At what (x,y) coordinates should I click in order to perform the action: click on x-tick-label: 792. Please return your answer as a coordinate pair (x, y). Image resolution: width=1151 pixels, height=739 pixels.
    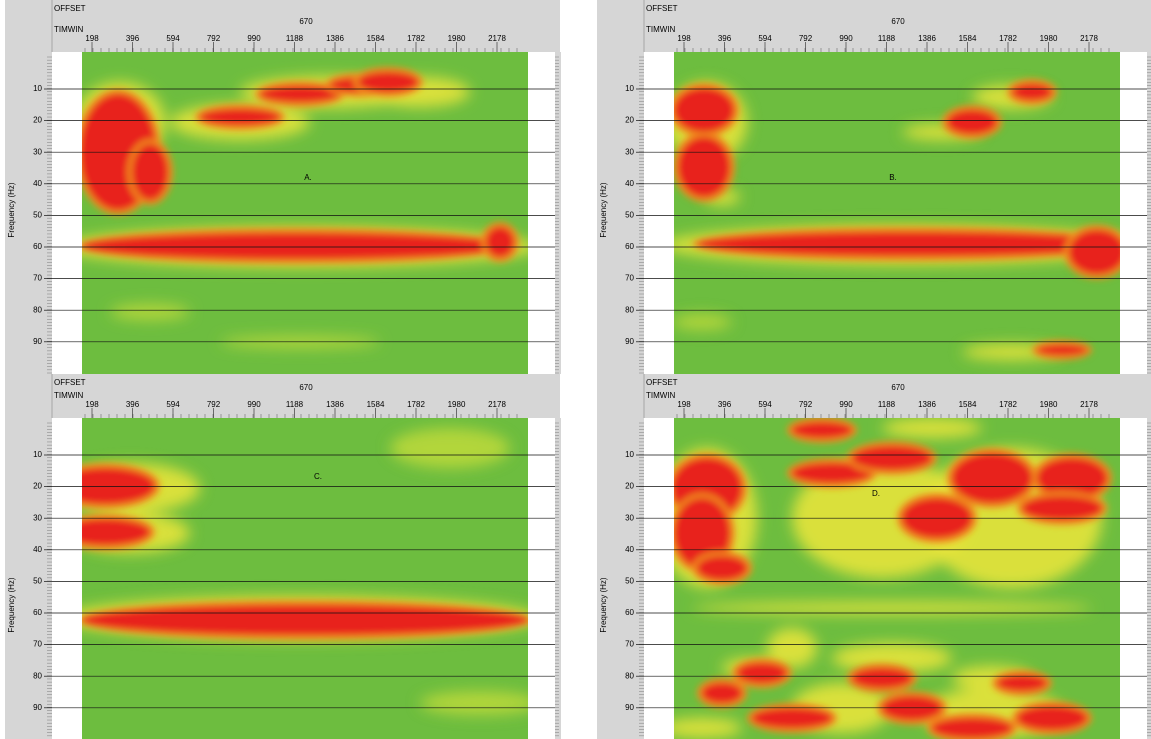
    Looking at the image, I should click on (806, 38).